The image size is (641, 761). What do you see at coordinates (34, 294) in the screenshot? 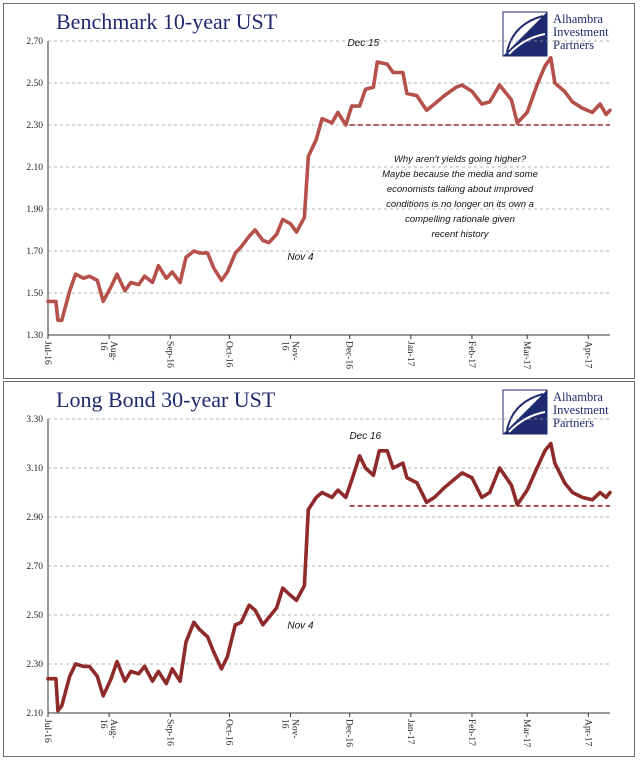
I see `y-tick-label: 1.50` at bounding box center [34, 294].